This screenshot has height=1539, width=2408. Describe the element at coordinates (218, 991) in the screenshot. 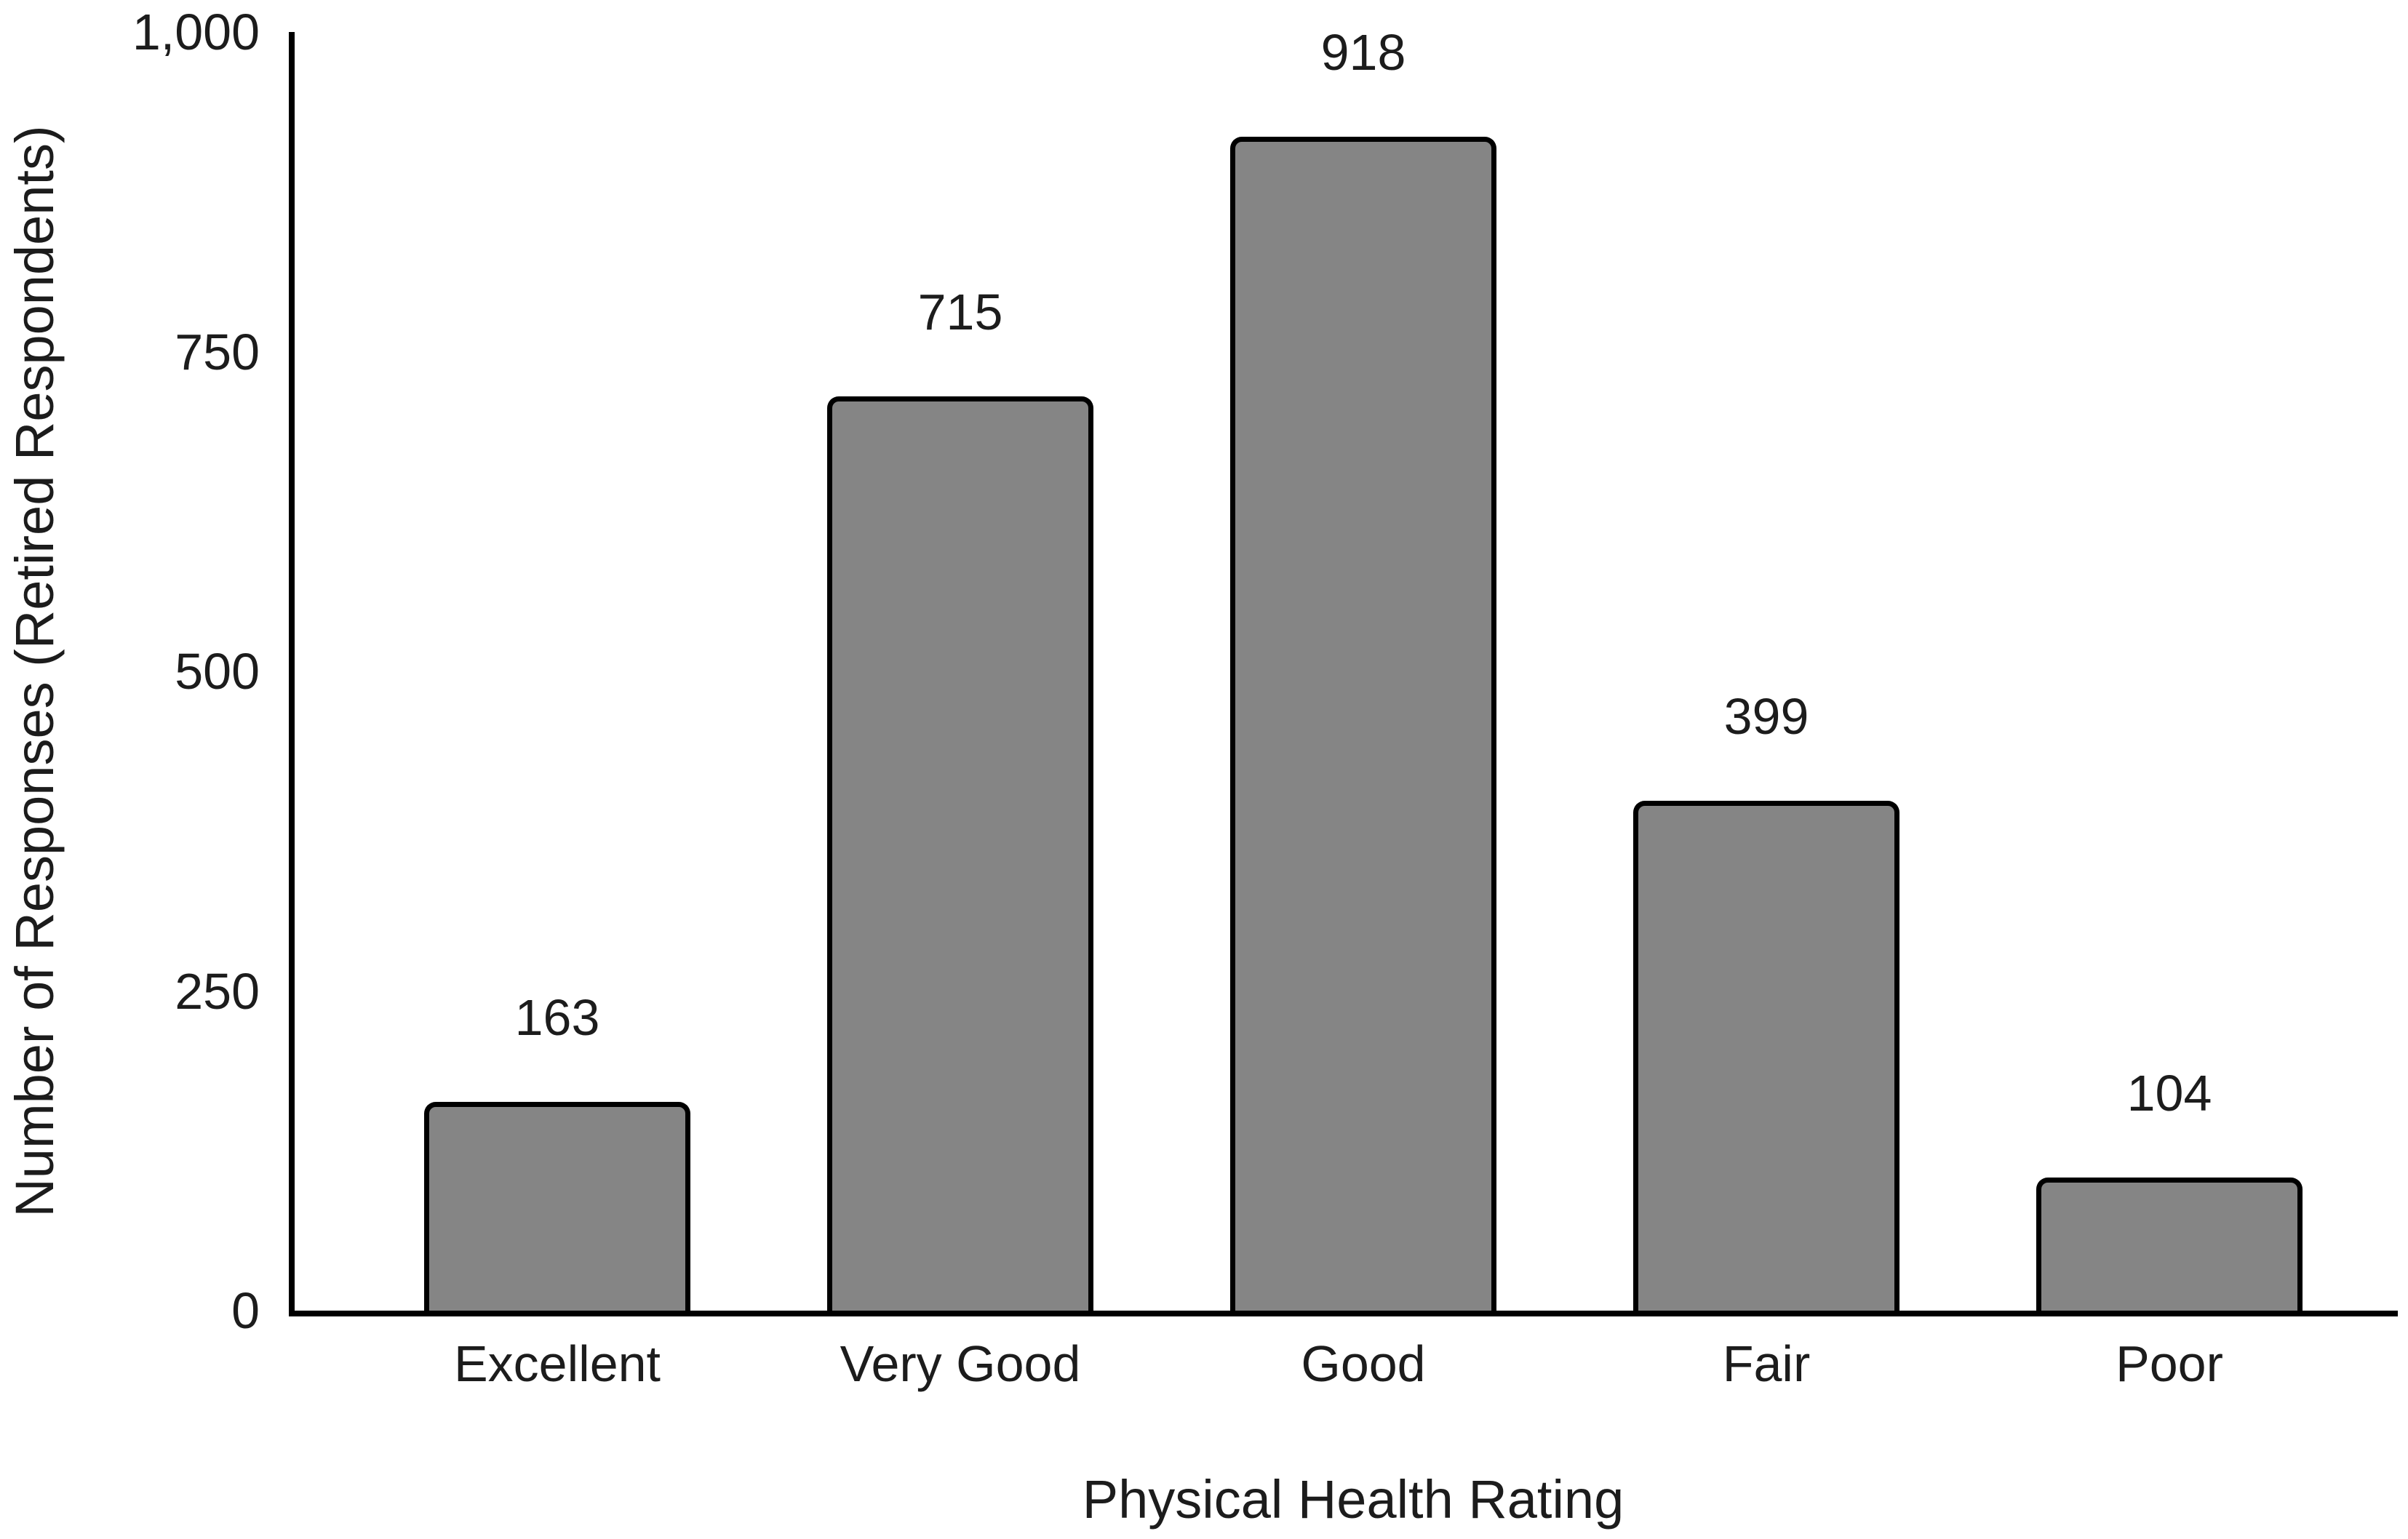

I see `y-tick-label-250: 250` at that location.